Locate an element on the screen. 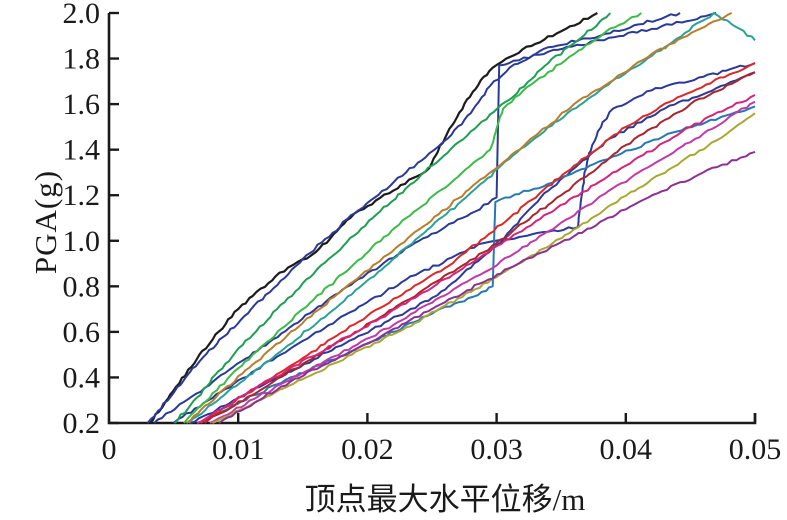 Image resolution: width=787 pixels, height=520 pixels. y-tick-label: 1.2 is located at coordinates (82, 195).